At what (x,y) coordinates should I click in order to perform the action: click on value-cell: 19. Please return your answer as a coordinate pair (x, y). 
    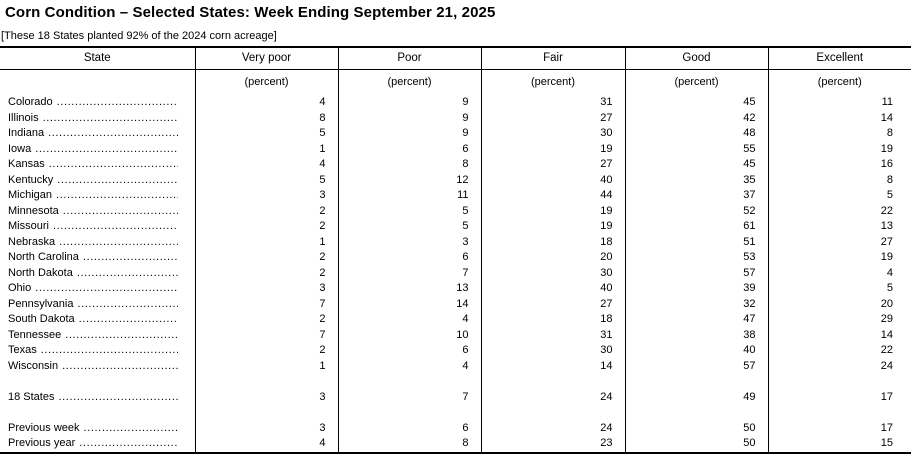
    Looking at the image, I should click on (552, 149).